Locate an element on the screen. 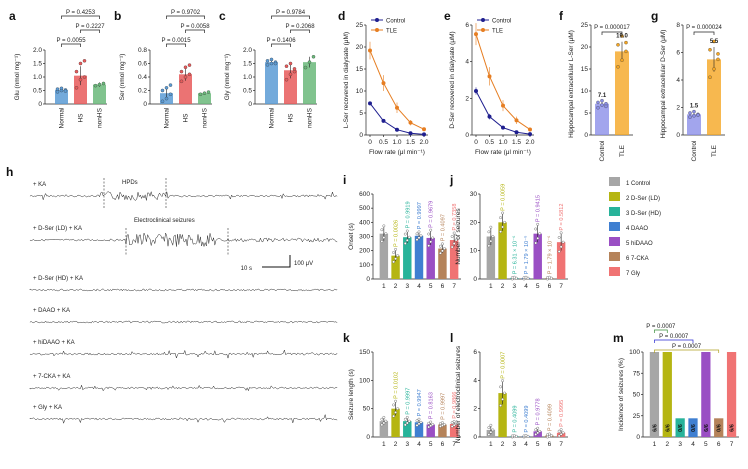 This screenshot has height=469, width=748. panel-i-ytick-label: 0 is located at coordinates (368, 279).